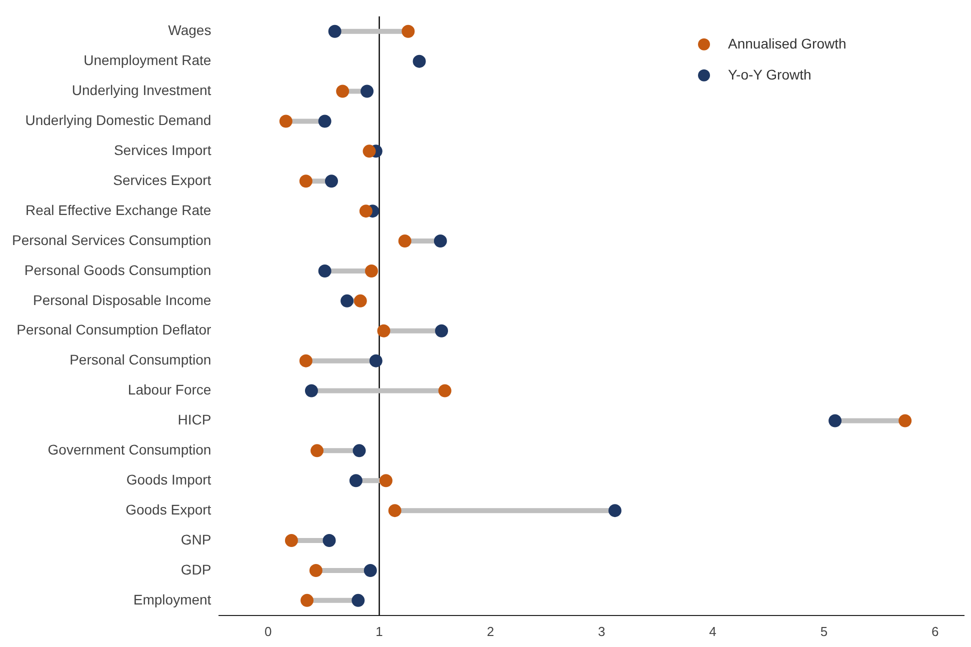 The image size is (971, 647). Describe the element at coordinates (162, 180) in the screenshot. I see `y-tick-label: Services Export` at that location.